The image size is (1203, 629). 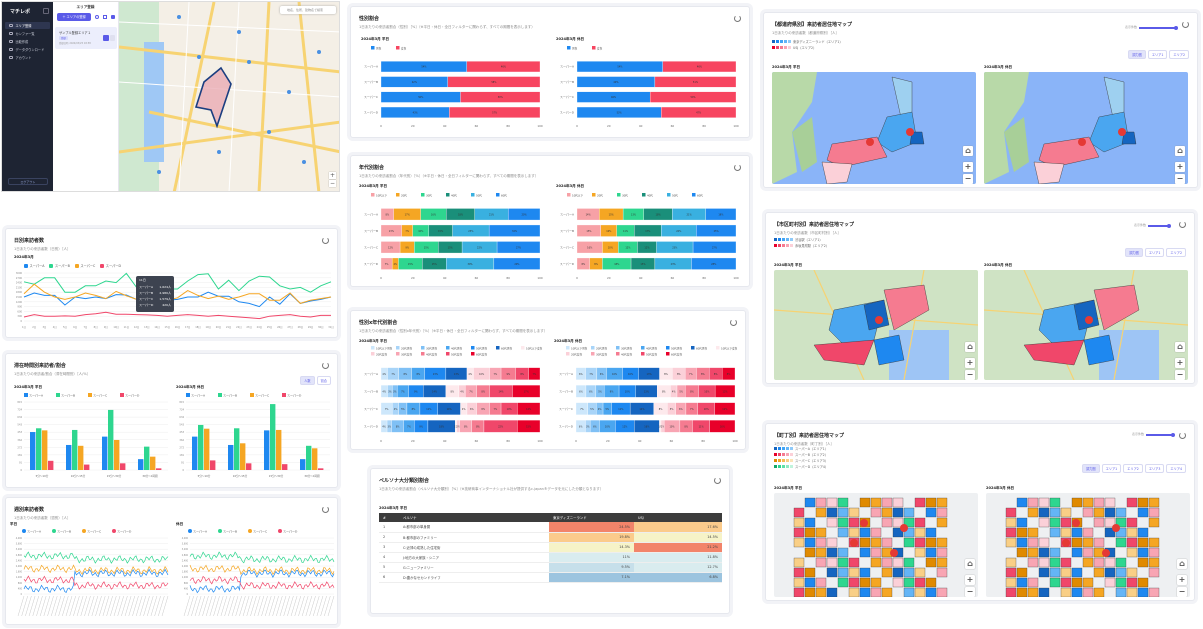 What do you see at coordinates (28, 181) in the screenshot?
I see `logout-button: ログアウト` at bounding box center [28, 181].